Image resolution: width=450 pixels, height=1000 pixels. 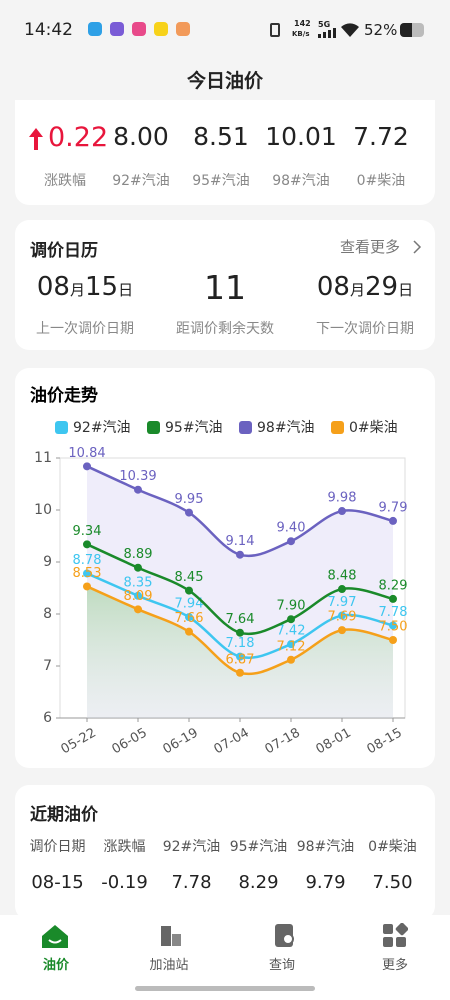 What do you see at coordinates (373, 428) in the screenshot?
I see `legend-label: 0#柴油` at bounding box center [373, 428].